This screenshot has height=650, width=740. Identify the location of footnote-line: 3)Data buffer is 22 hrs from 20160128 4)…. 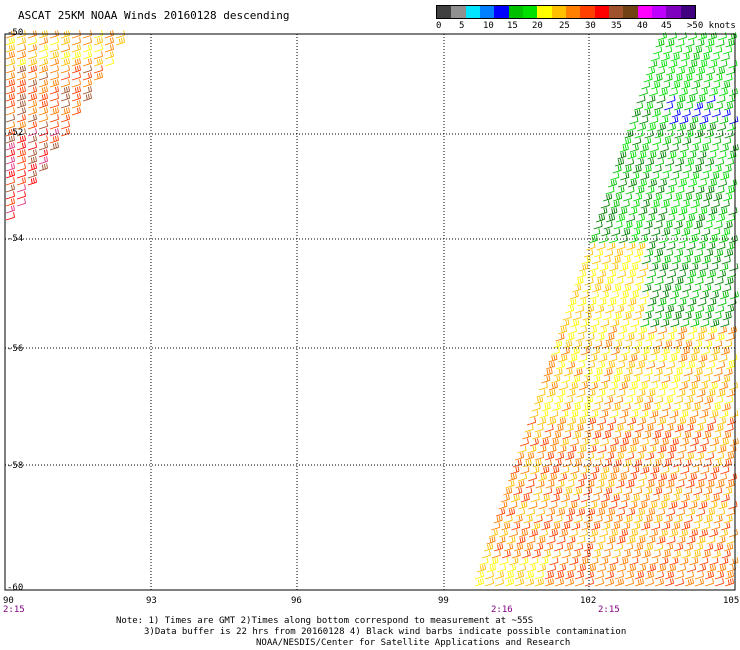
(385, 632).